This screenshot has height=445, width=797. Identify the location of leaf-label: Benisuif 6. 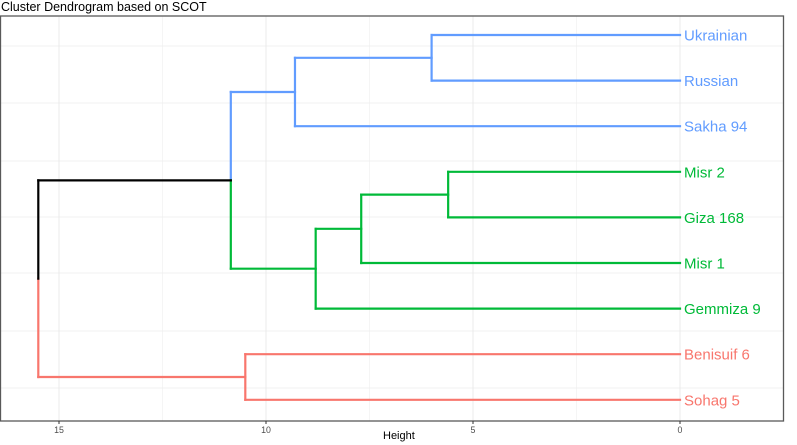
(717, 355).